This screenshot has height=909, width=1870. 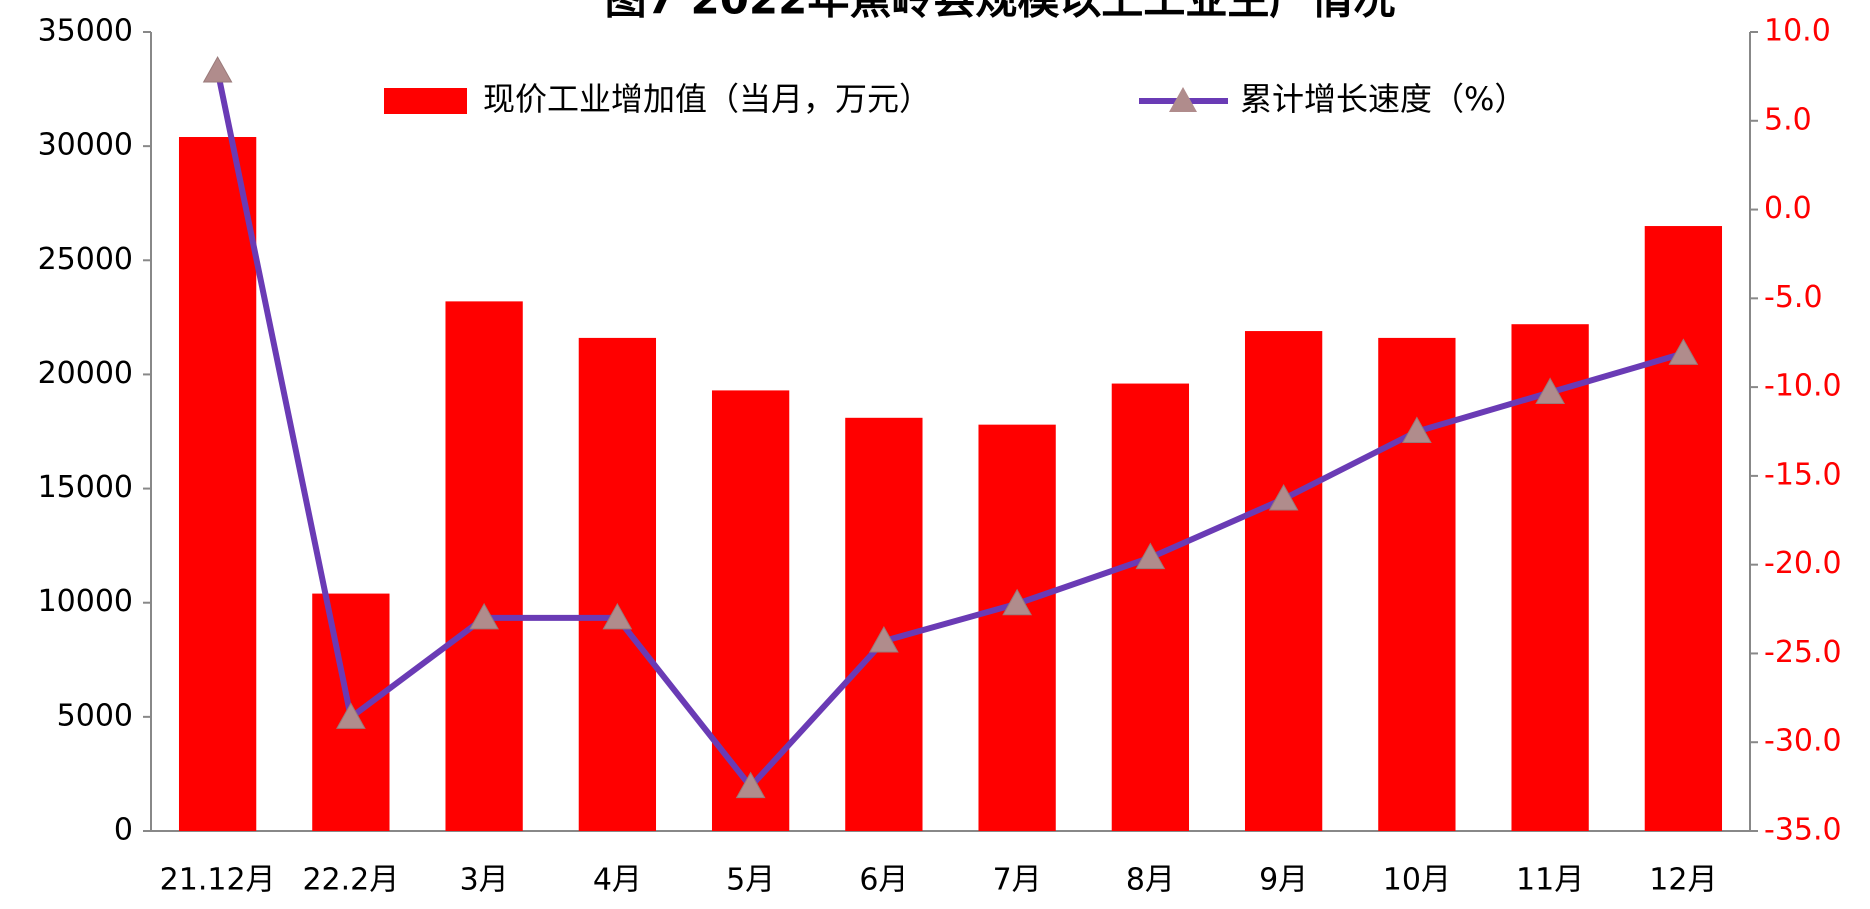 What do you see at coordinates (1803, 386) in the screenshot?
I see `y2-tick-label: -10.0` at bounding box center [1803, 386].